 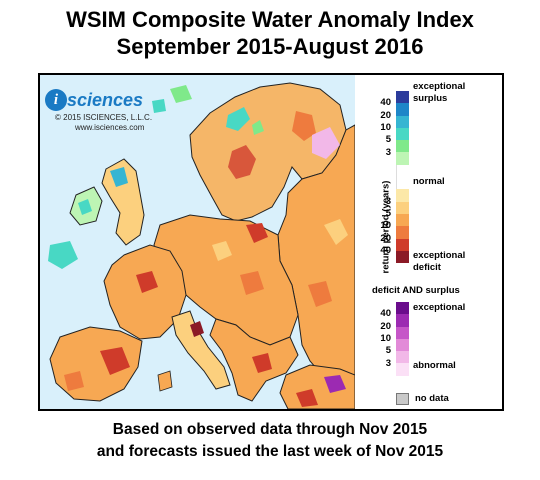 What do you see at coordinates (388, 363) in the screenshot?
I see `lower-tick-label: 3` at bounding box center [388, 363].